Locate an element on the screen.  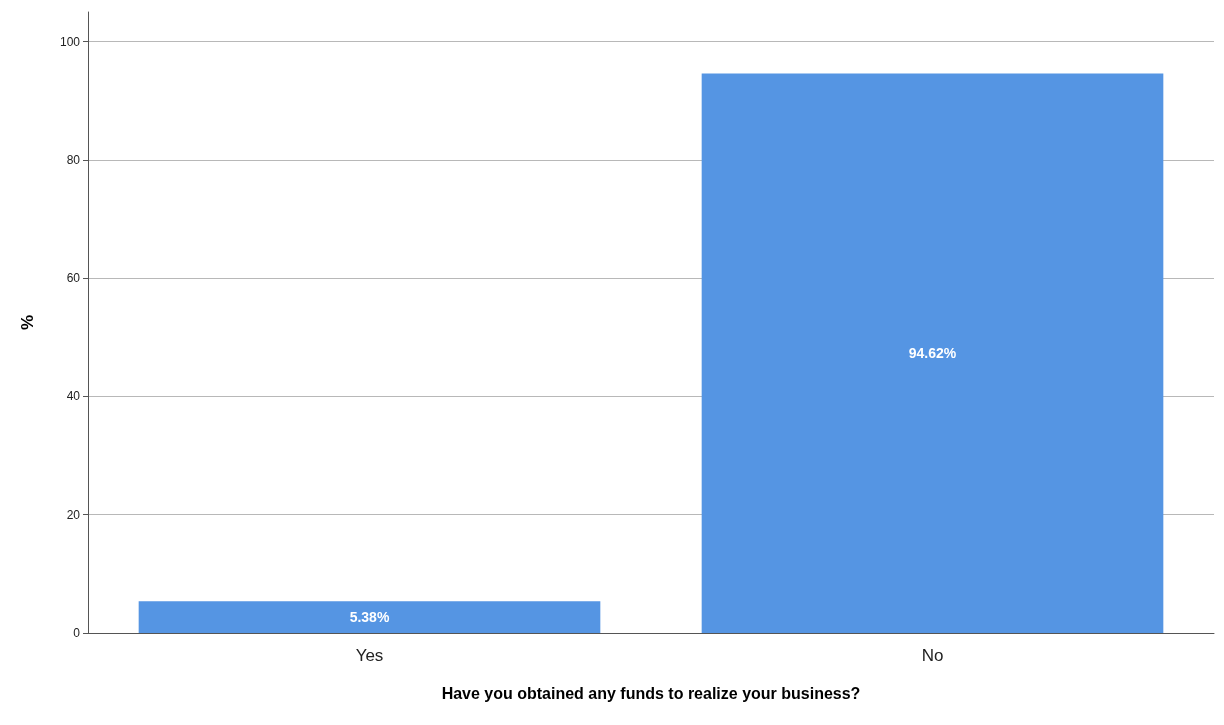
y-axis-title: % is located at coordinates (27, 322).